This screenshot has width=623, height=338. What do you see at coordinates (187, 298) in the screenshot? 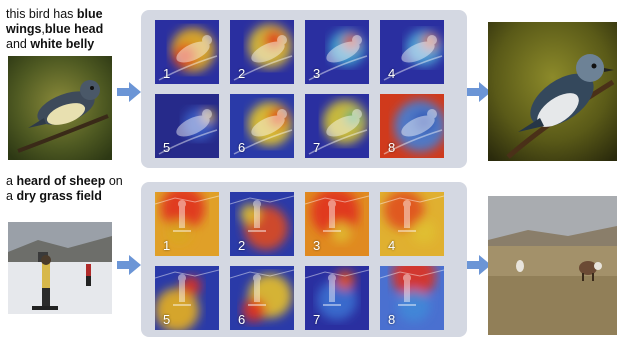
I see `sheep-attention-map: 5` at bounding box center [187, 298].